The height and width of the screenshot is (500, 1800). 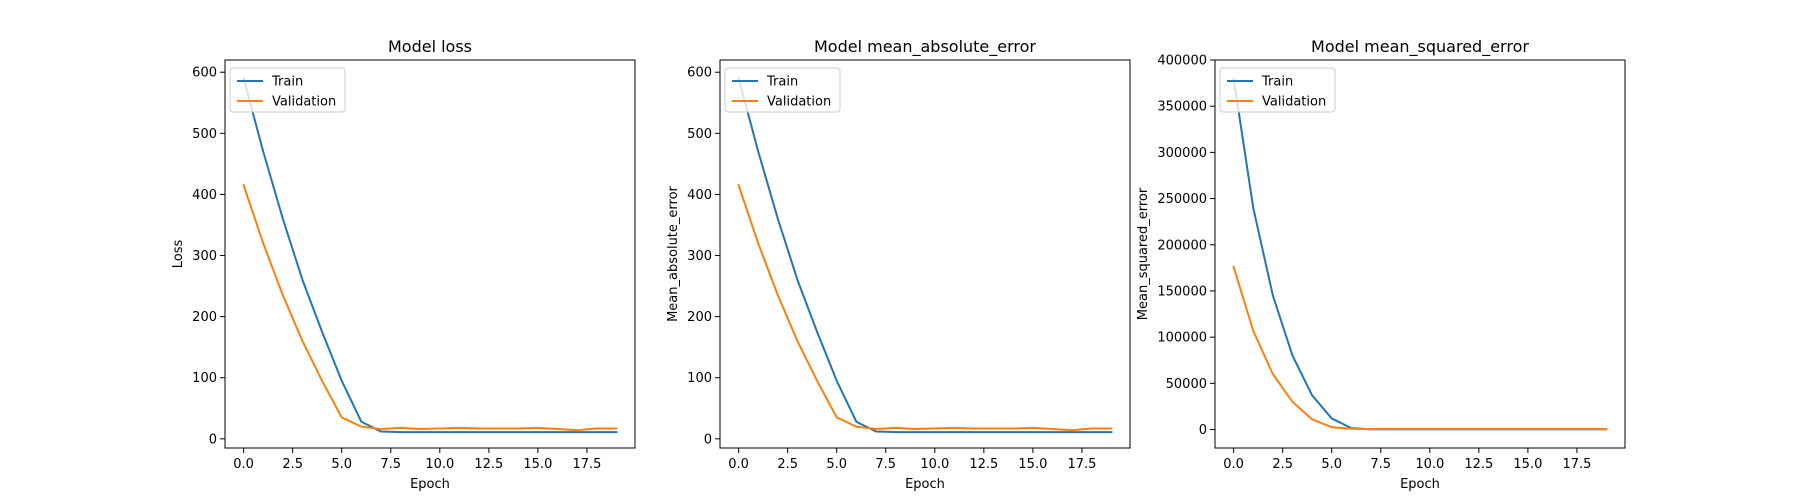 I want to click on y-tick-label: 400000, so click(x=1182, y=61).